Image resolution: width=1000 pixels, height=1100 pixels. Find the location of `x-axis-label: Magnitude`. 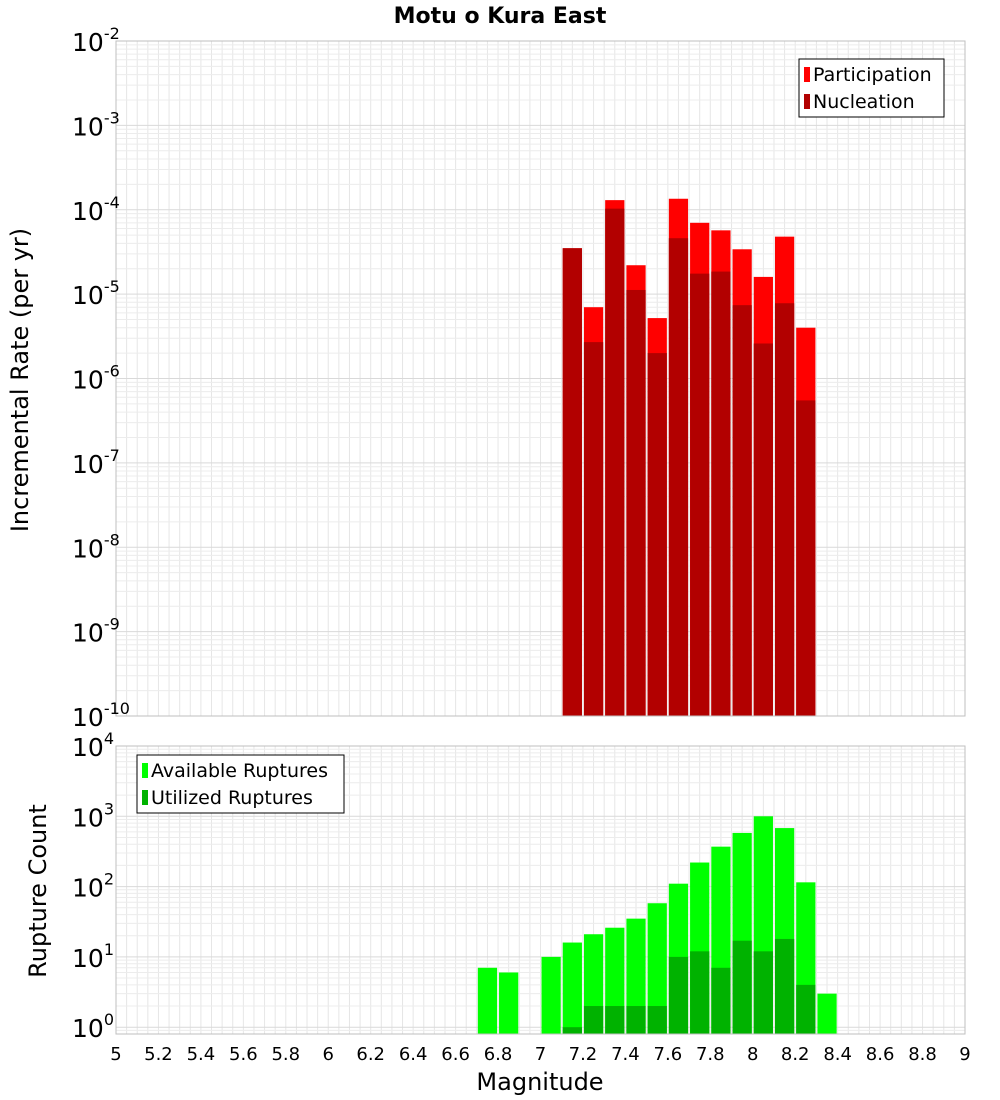

x-axis-label: Magnitude is located at coordinates (539, 1082).